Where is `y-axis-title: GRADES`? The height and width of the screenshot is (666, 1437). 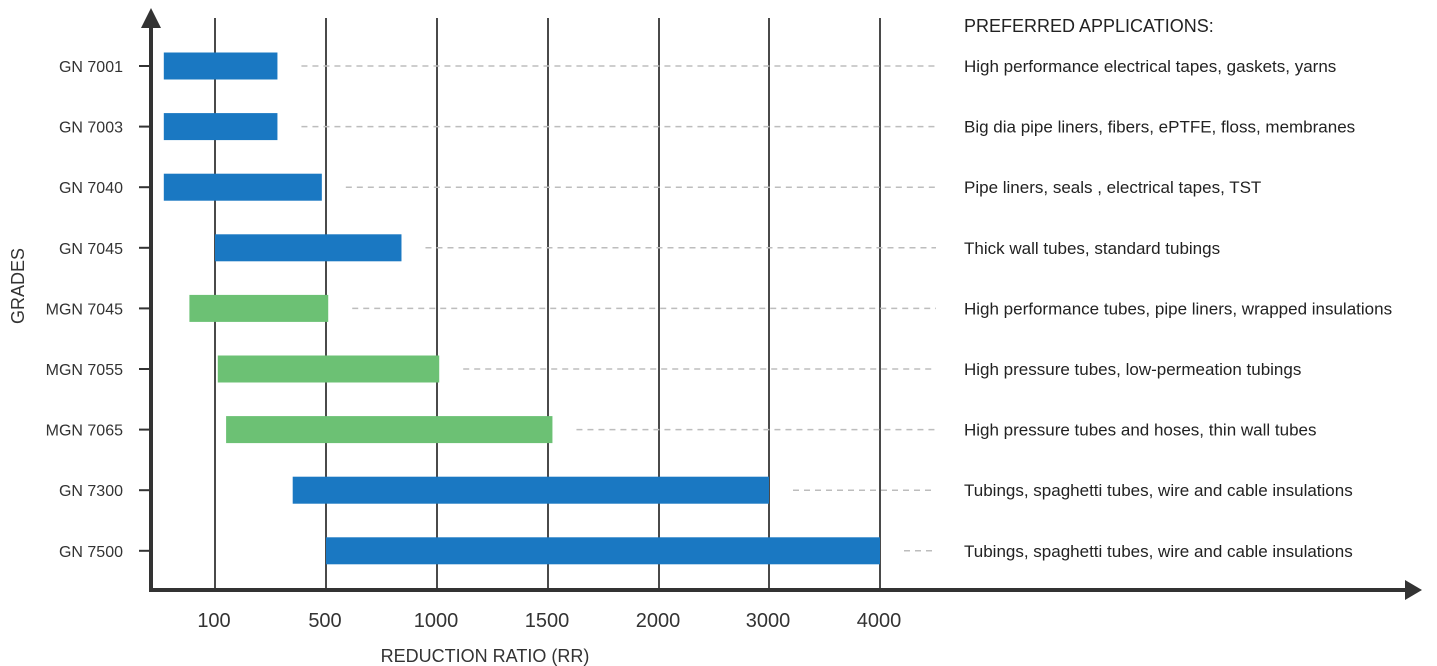 y-axis-title: GRADES is located at coordinates (18, 286).